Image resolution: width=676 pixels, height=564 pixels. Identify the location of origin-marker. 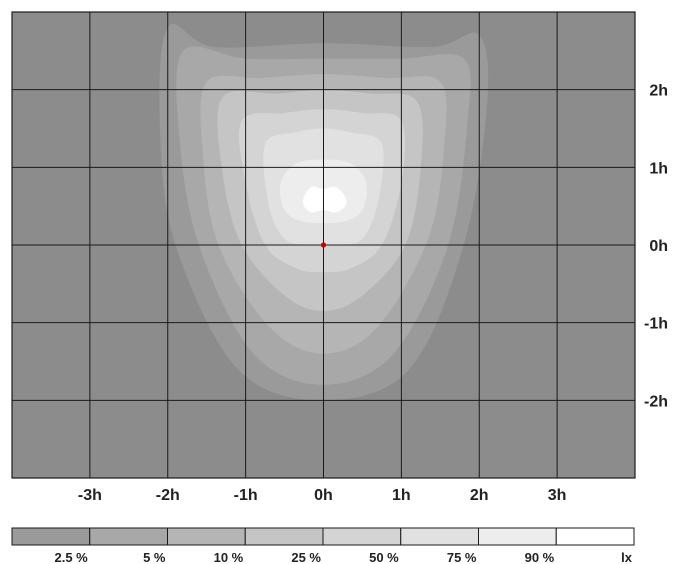
(323, 245).